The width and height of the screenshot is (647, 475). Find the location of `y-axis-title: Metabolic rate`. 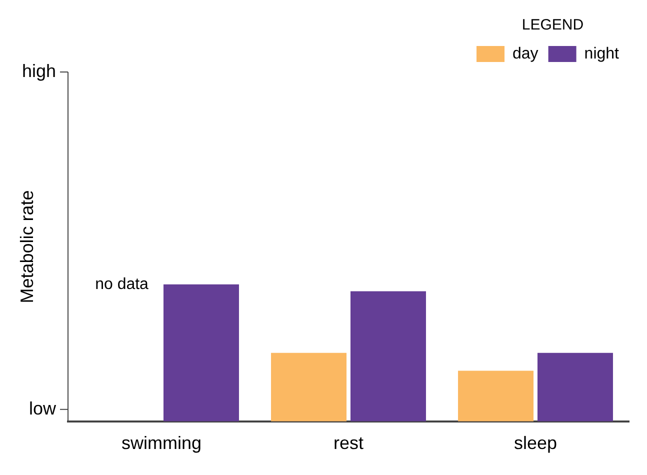

y-axis-title: Metabolic rate is located at coordinates (26, 247).